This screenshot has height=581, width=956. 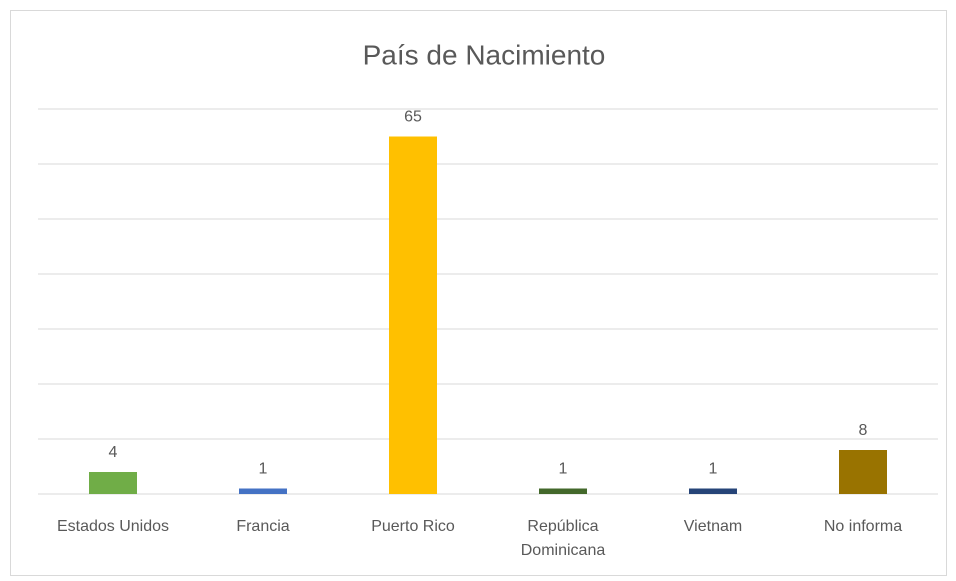 What do you see at coordinates (863, 430) in the screenshot?
I see `data-label: 8` at bounding box center [863, 430].